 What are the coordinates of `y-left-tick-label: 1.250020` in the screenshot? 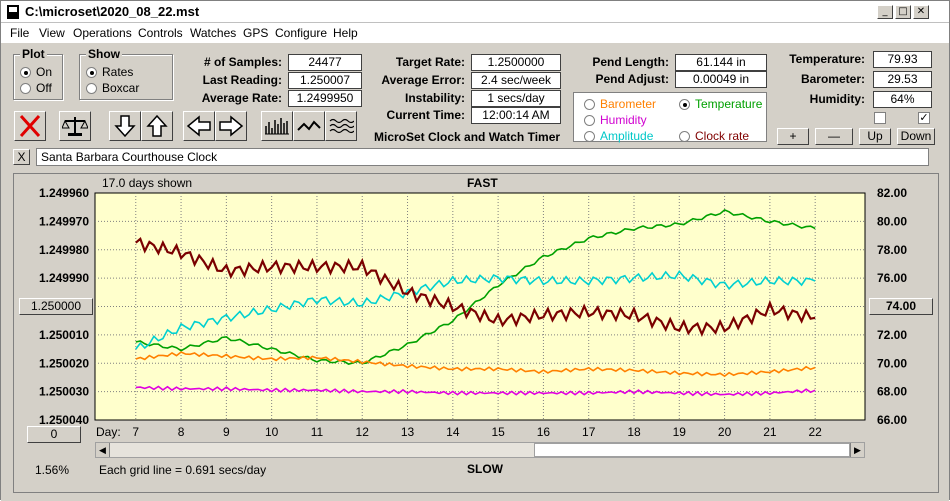 It's located at (64, 363).